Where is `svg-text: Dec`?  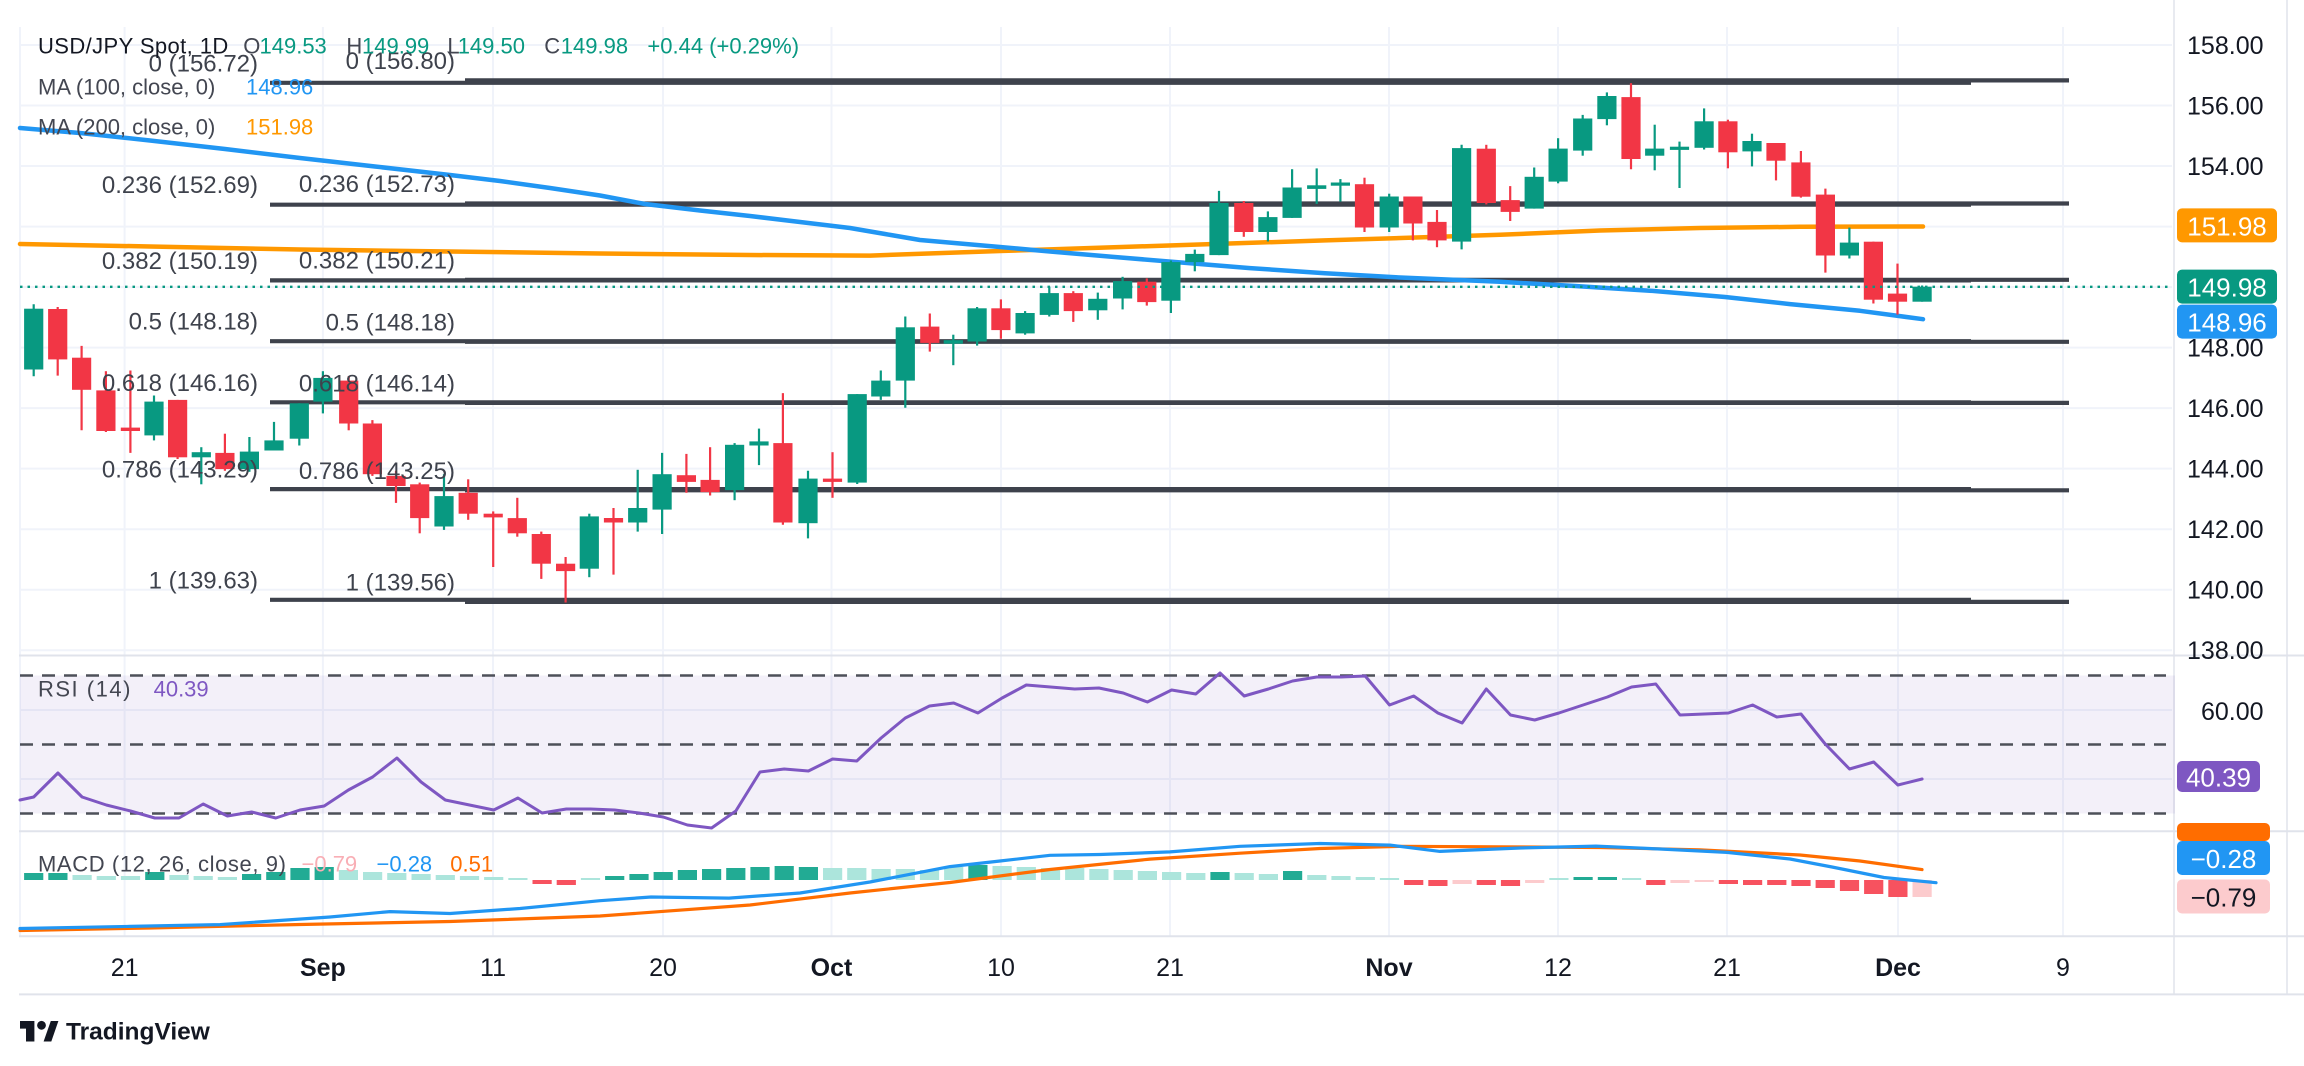
svg-text: Dec is located at coordinates (1898, 968).